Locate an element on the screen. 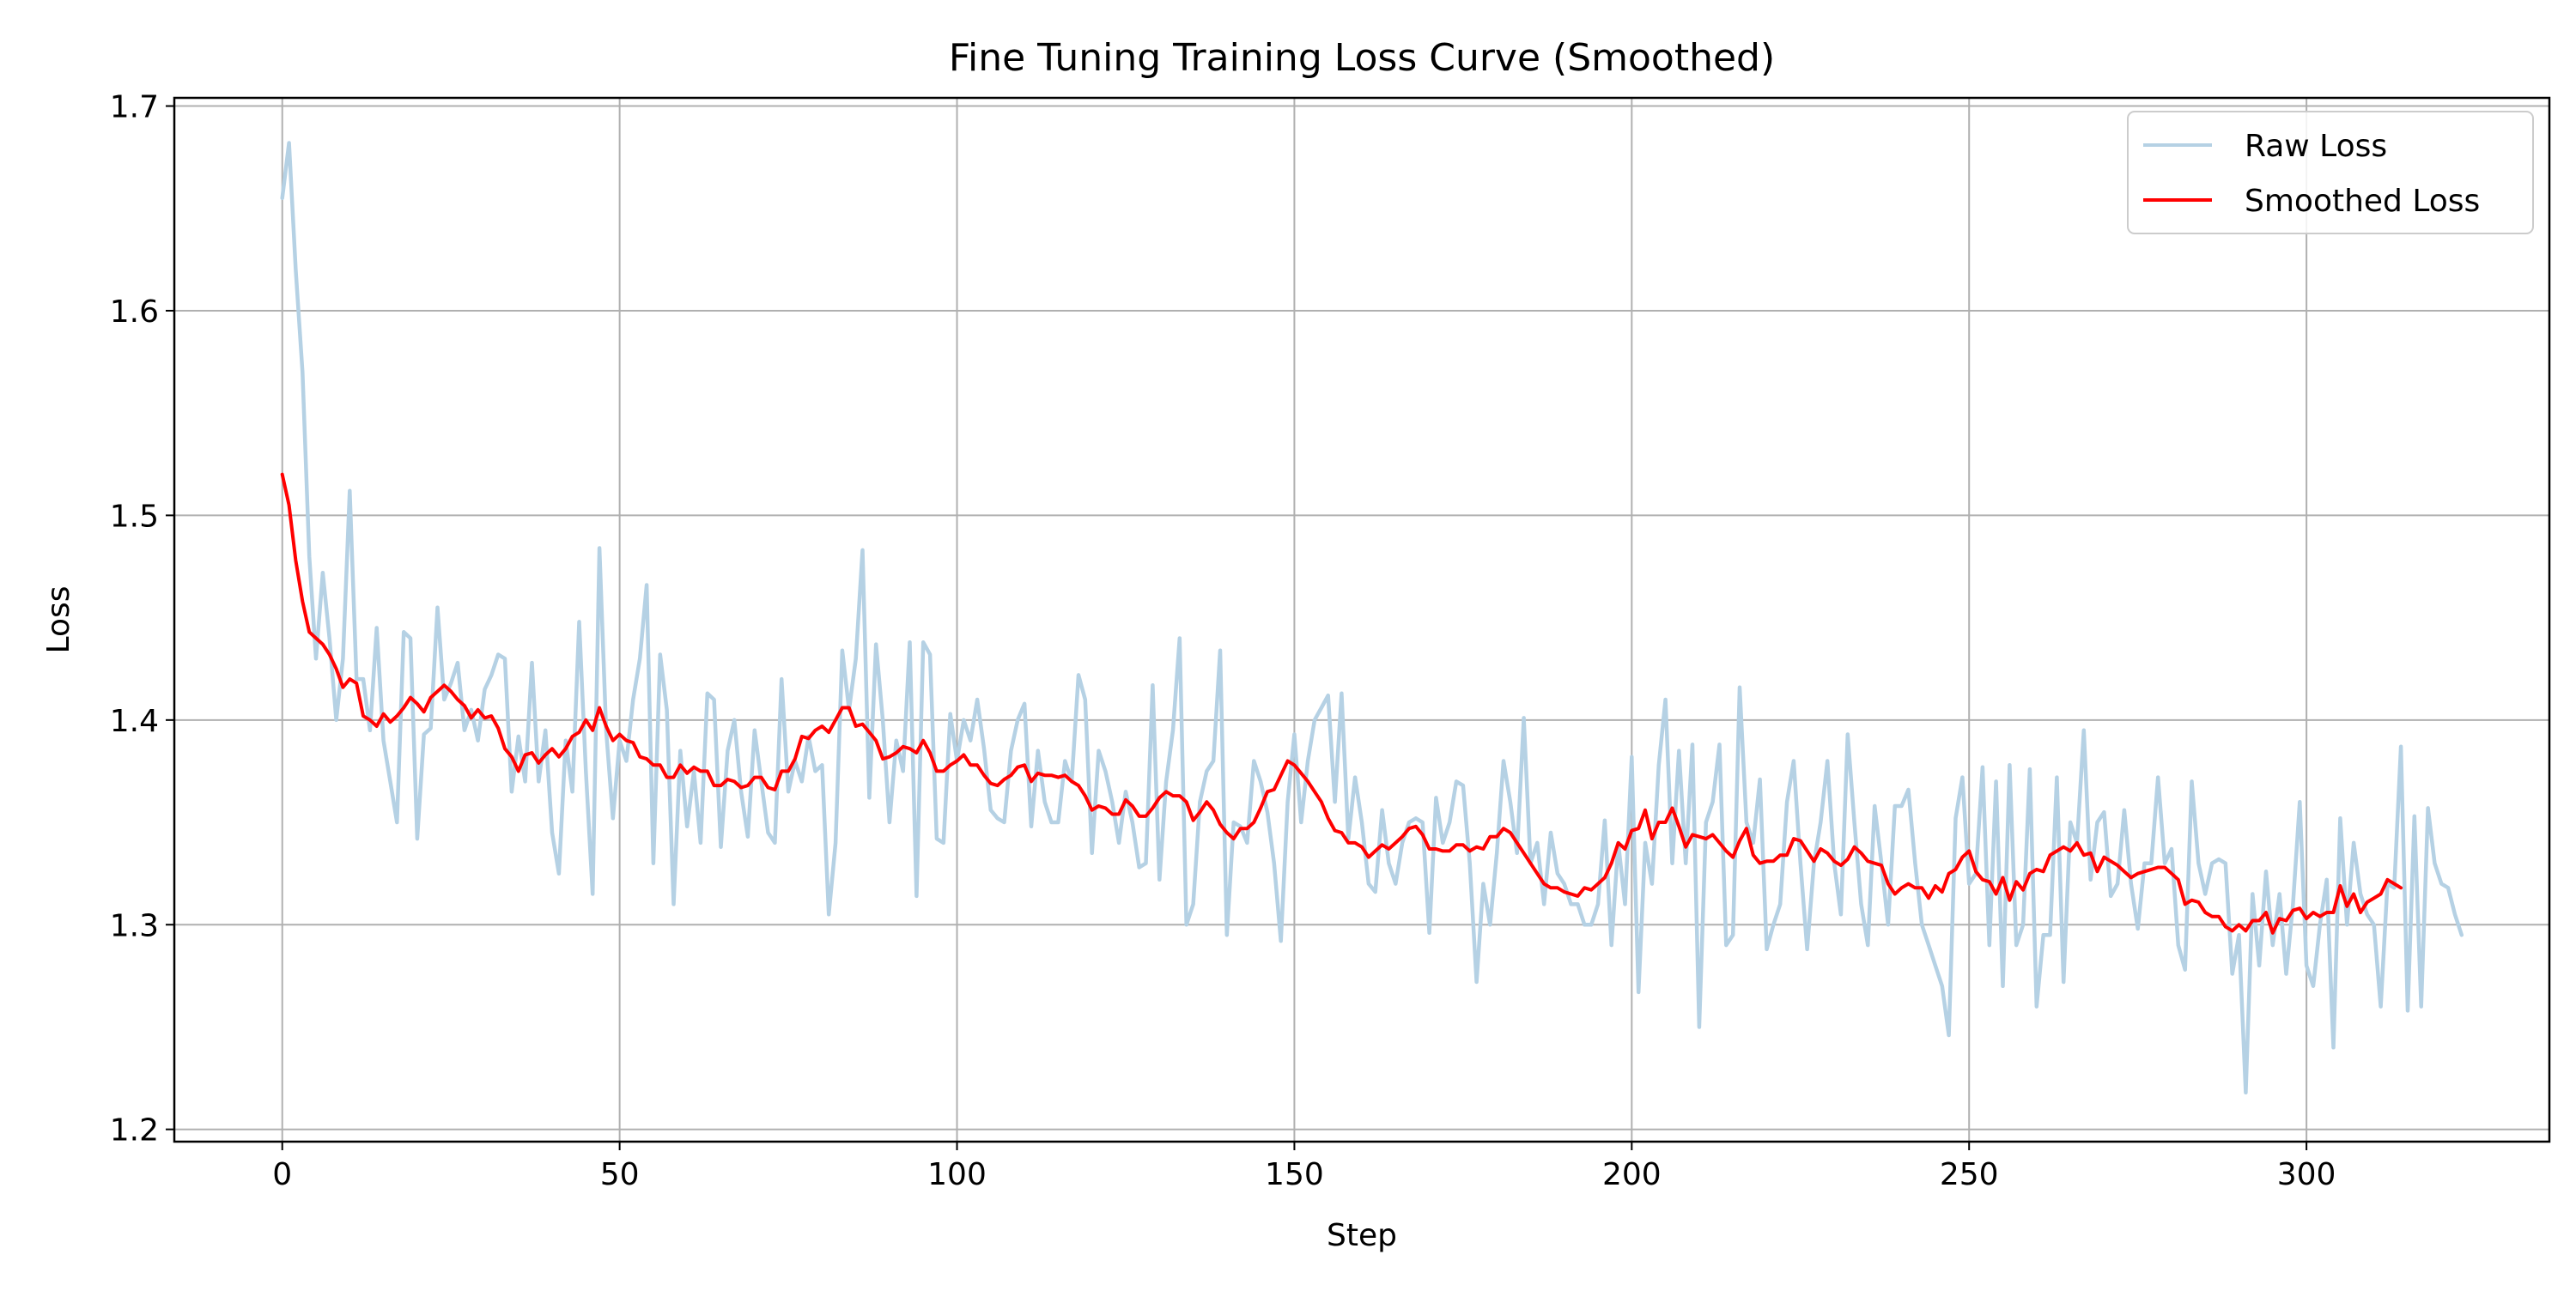 Image resolution: width=2576 pixels, height=1291 pixels. x-tick-label-300: 300 is located at coordinates (2306, 1174).